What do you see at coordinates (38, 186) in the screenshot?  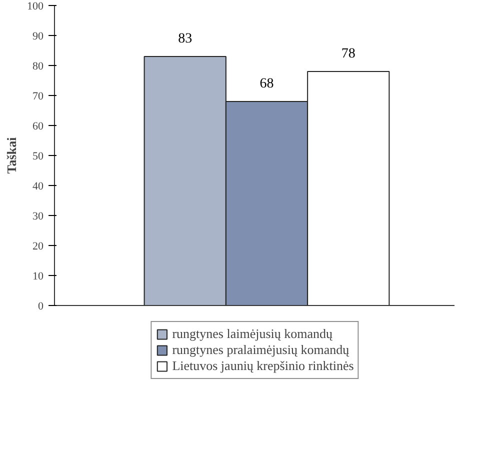 I see `y-tick-label: 40` at bounding box center [38, 186].